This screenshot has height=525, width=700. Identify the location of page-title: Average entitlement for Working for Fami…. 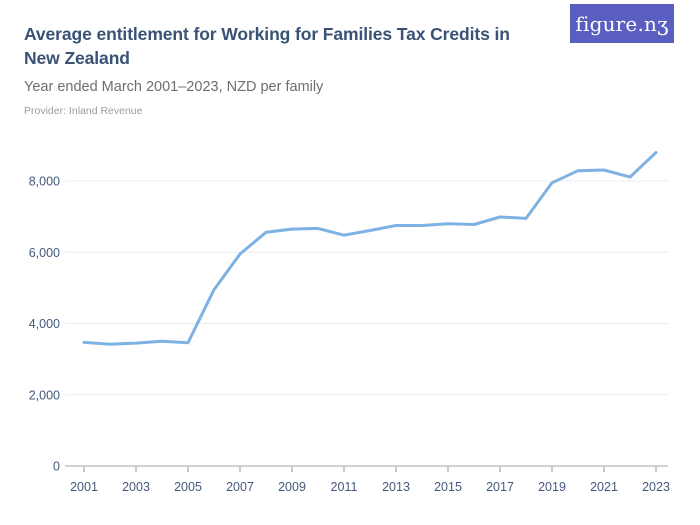
(267, 46).